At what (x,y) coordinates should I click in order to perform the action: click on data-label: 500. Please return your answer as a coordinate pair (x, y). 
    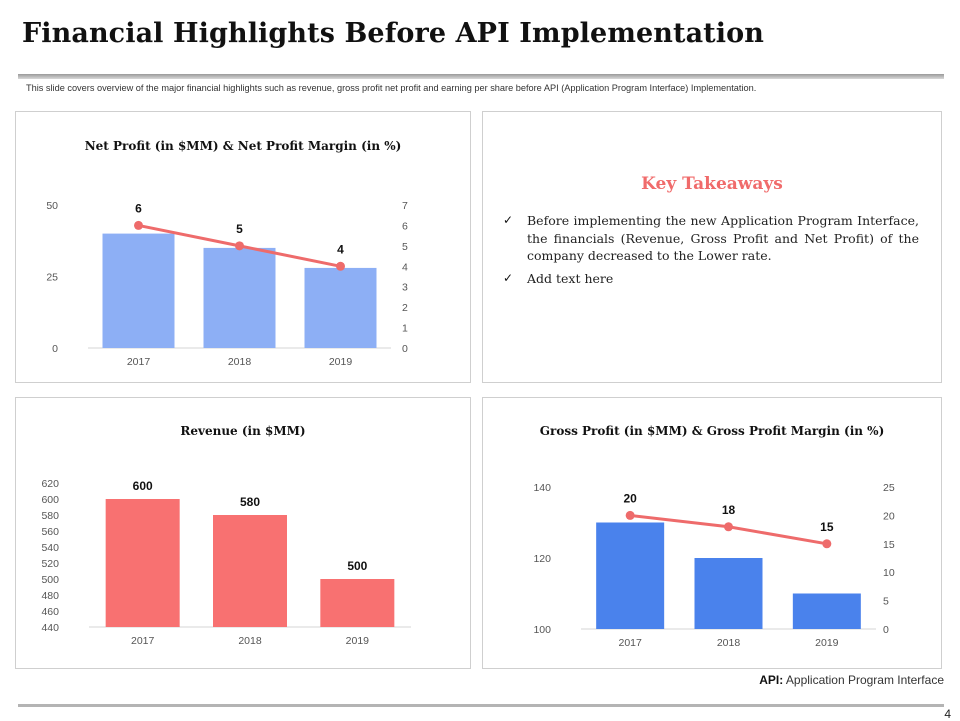
    Looking at the image, I should click on (357, 566).